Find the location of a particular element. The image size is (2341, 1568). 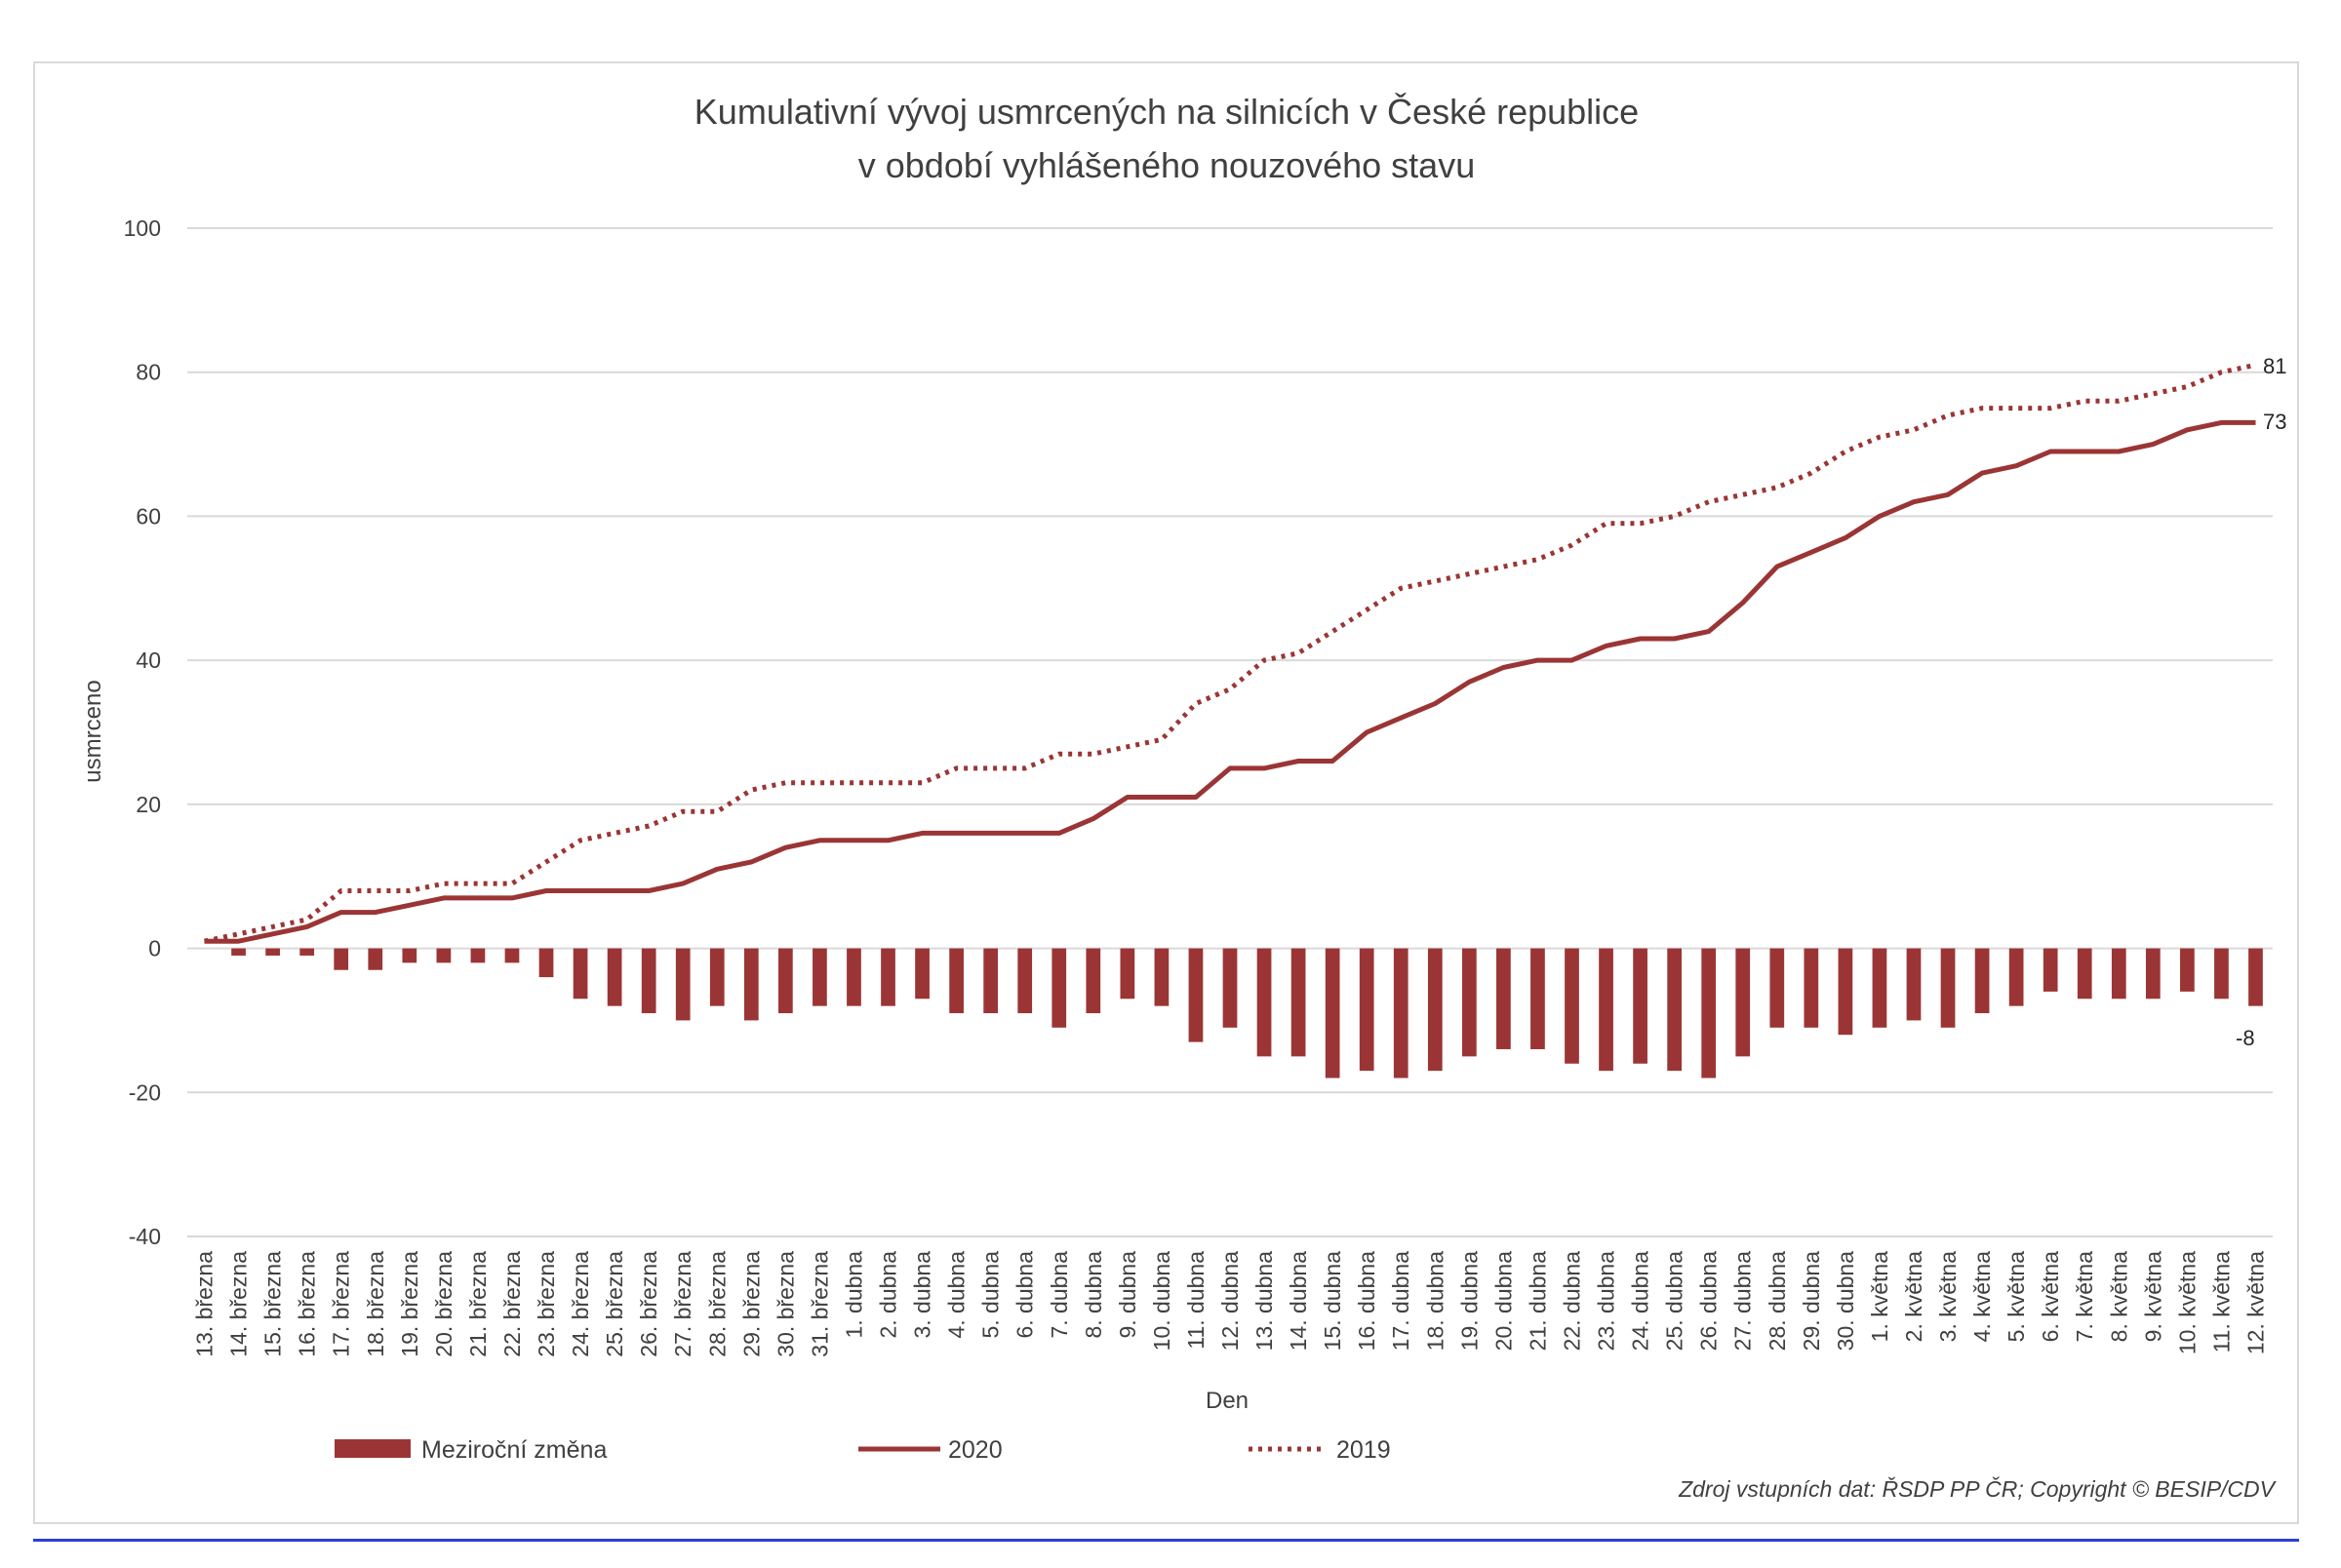

x-tick-label: 16. dubna is located at coordinates (1366, 1301).